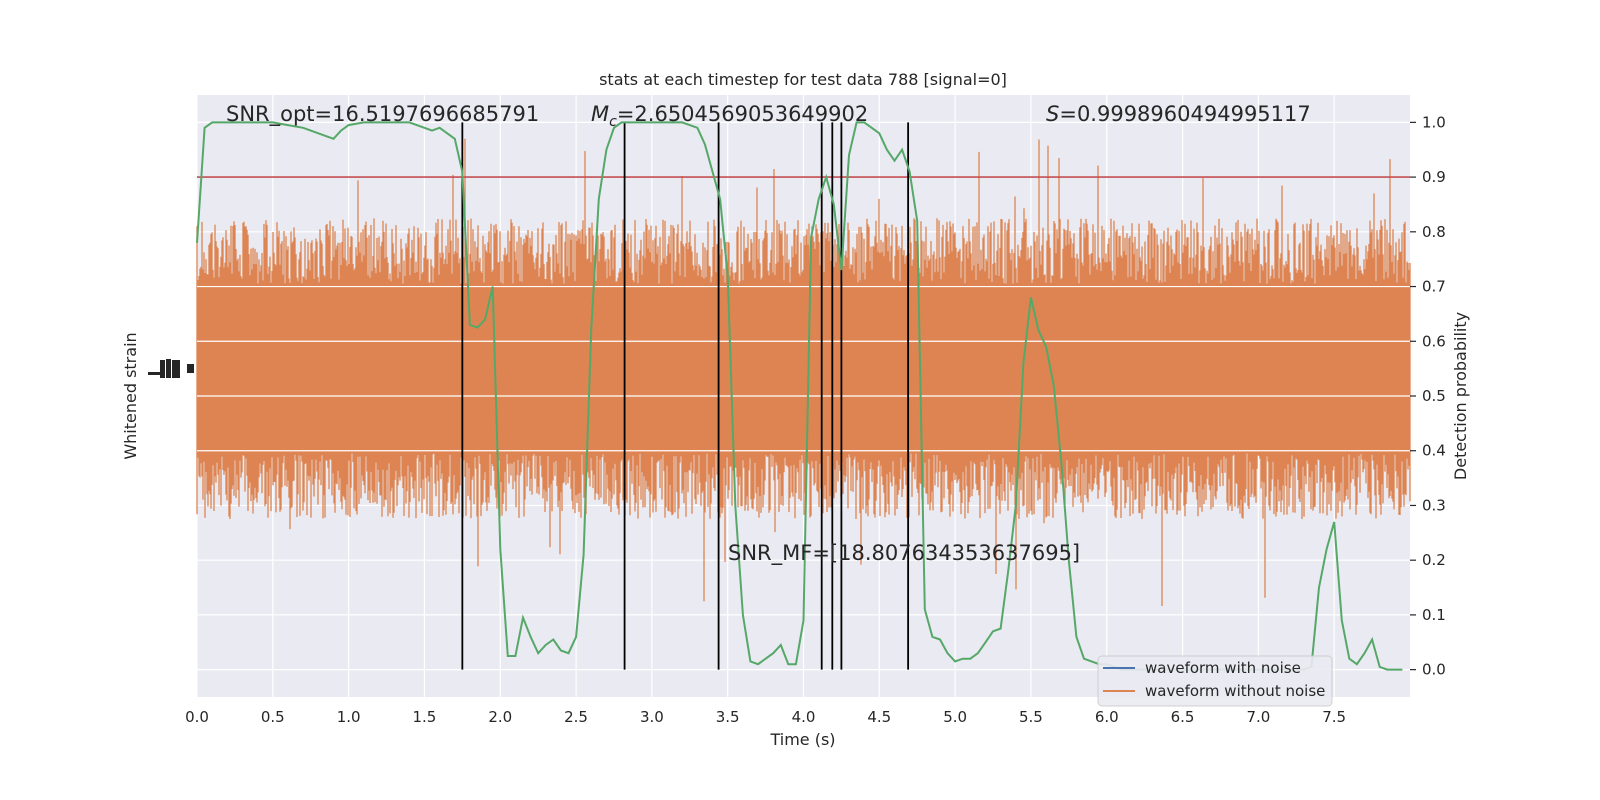 The image size is (1600, 800). I want to click on x-tick-label: 7.5, so click(1334, 717).